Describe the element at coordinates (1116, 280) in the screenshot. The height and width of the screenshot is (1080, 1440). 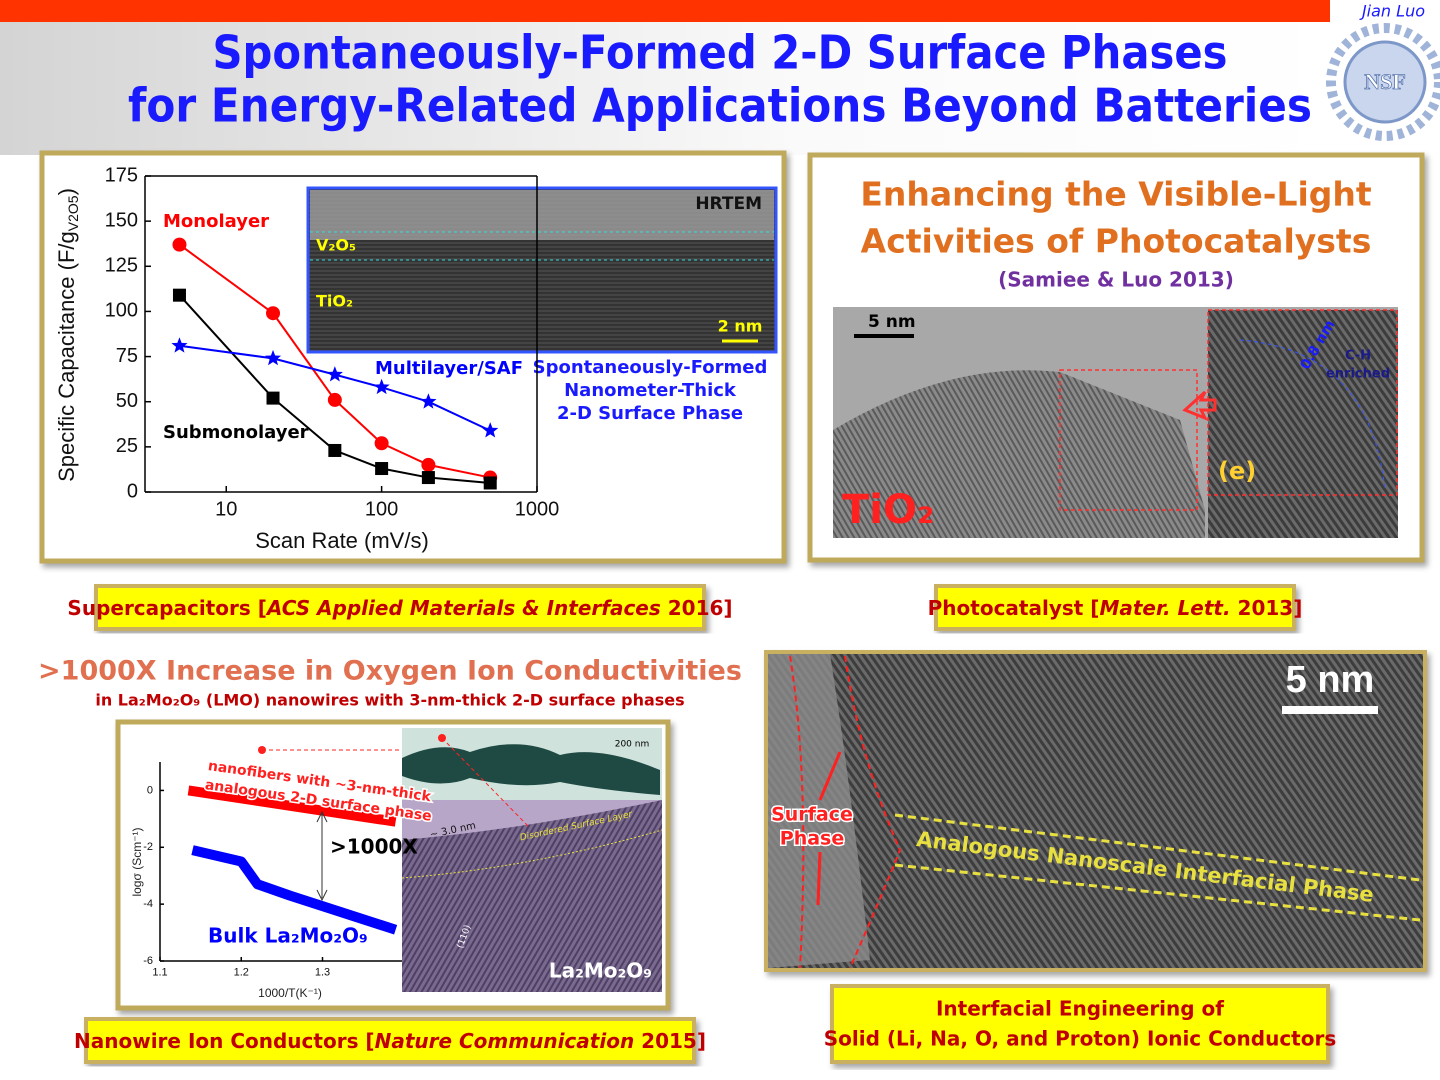
I see `citation: (Samiee & Luo 2013)` at that location.